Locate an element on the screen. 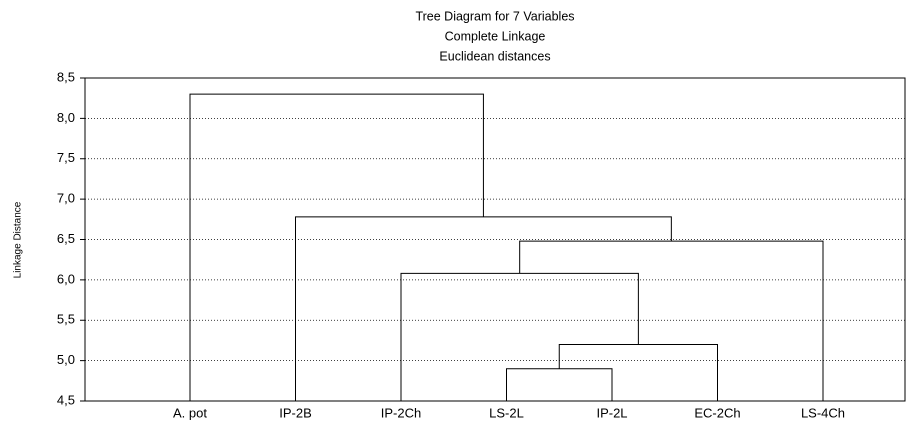 This screenshot has width=918, height=423. chart-title: Tree Diagram for 7 Variables is located at coordinates (494, 16).